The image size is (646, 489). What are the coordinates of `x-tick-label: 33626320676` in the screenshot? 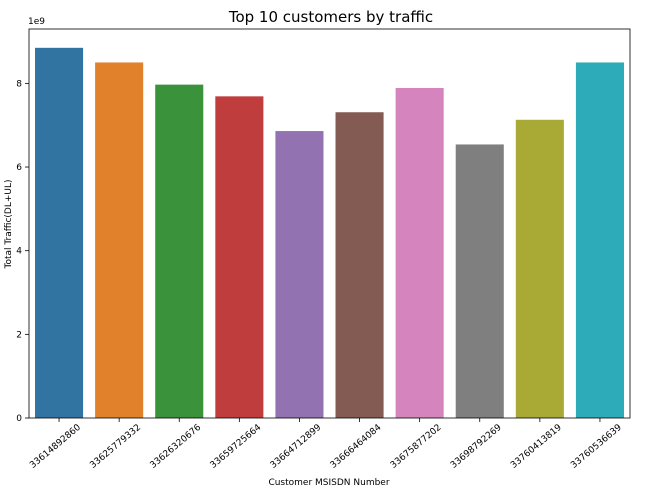 It's located at (175, 446).